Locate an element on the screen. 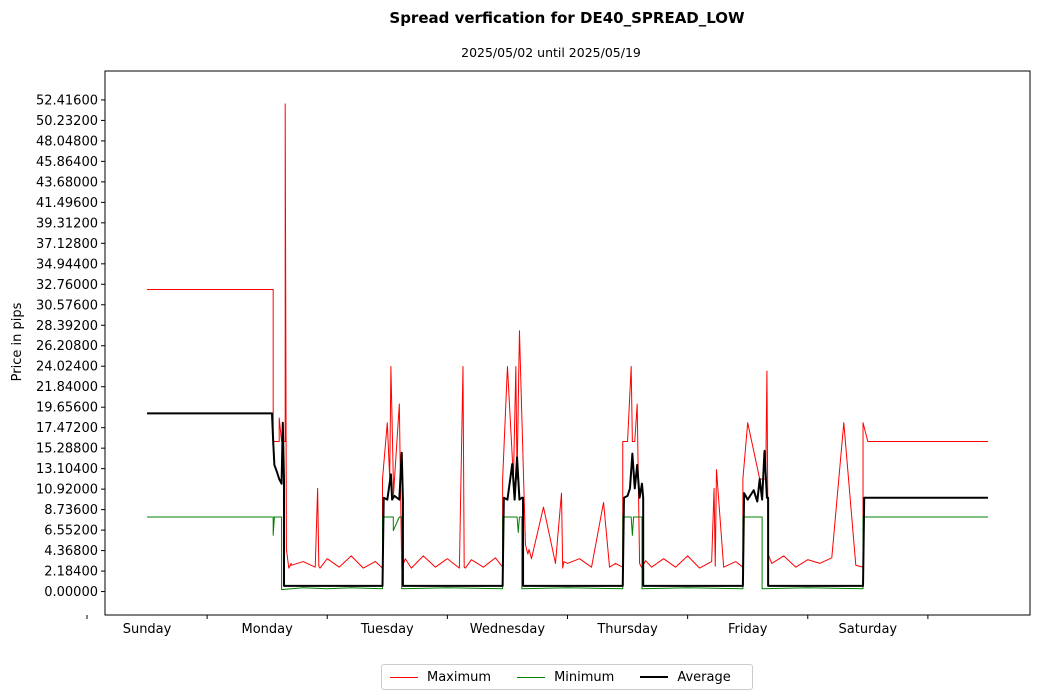 This screenshot has width=1039, height=700. x-tick-label: Tuesday is located at coordinates (387, 629).